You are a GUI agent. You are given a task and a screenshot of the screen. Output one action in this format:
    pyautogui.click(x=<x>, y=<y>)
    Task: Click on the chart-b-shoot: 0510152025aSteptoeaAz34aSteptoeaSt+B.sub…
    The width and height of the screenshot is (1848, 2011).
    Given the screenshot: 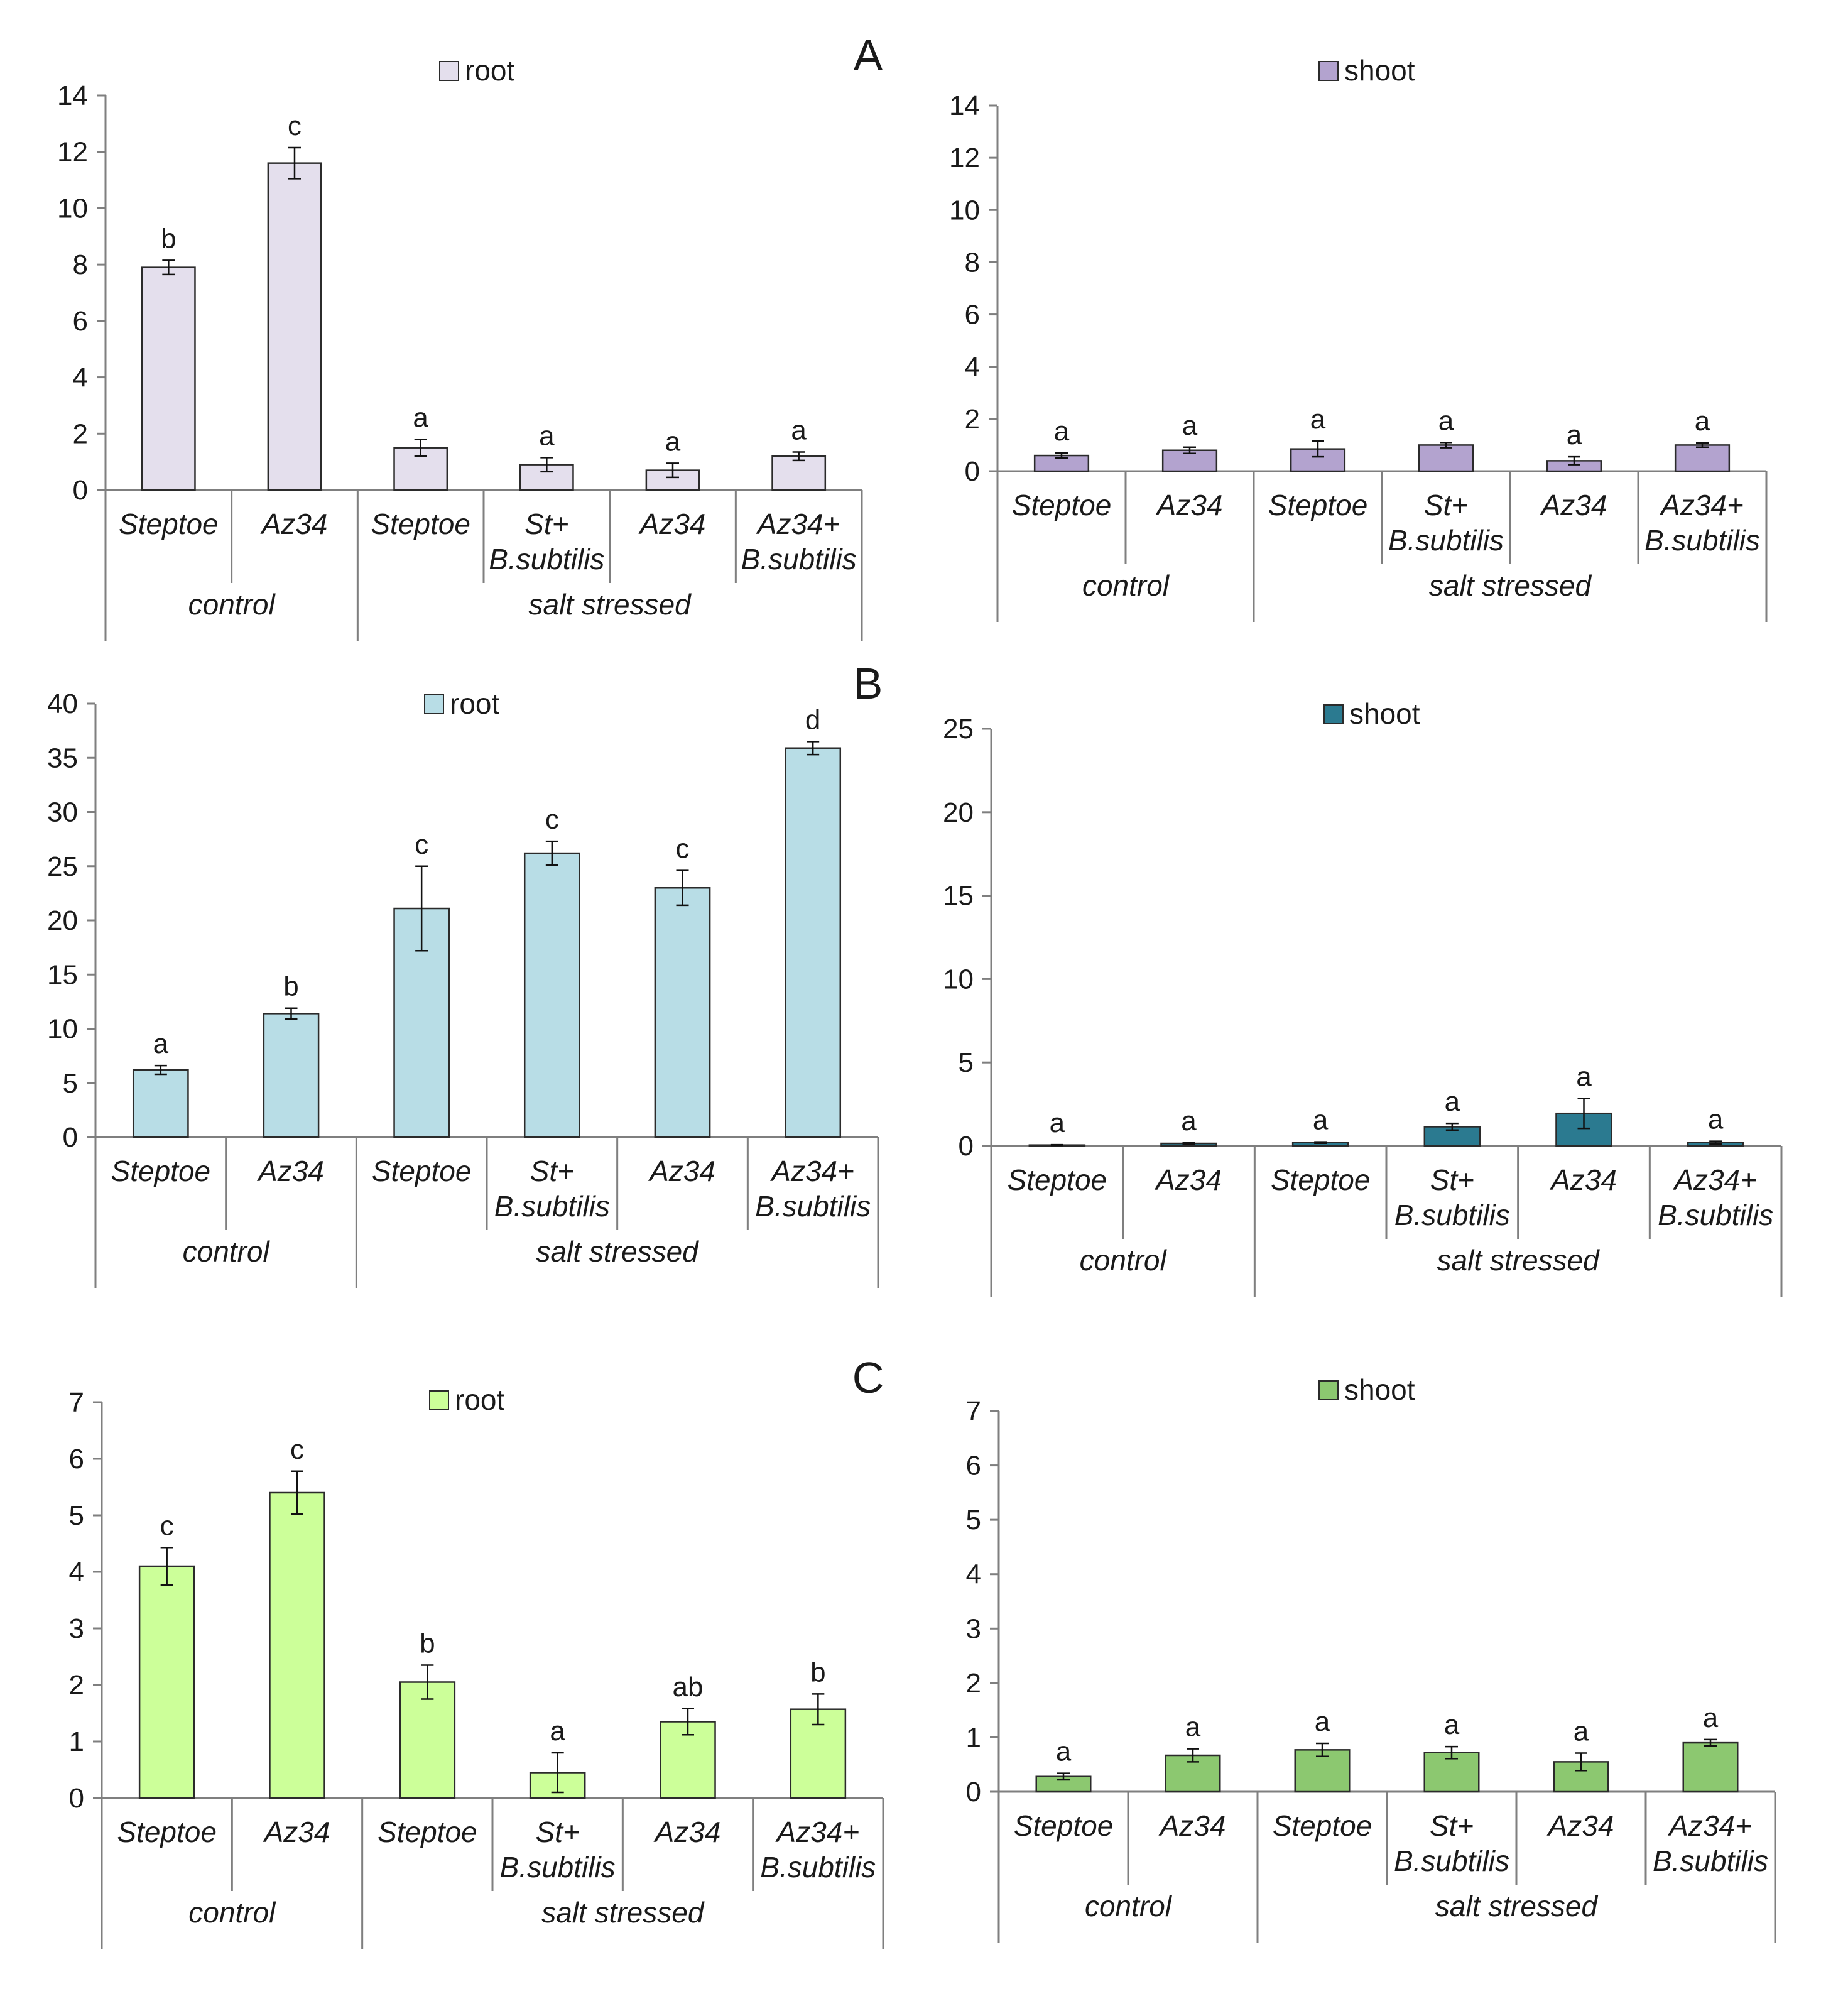 What is the action you would take?
    pyautogui.click(x=1363, y=997)
    